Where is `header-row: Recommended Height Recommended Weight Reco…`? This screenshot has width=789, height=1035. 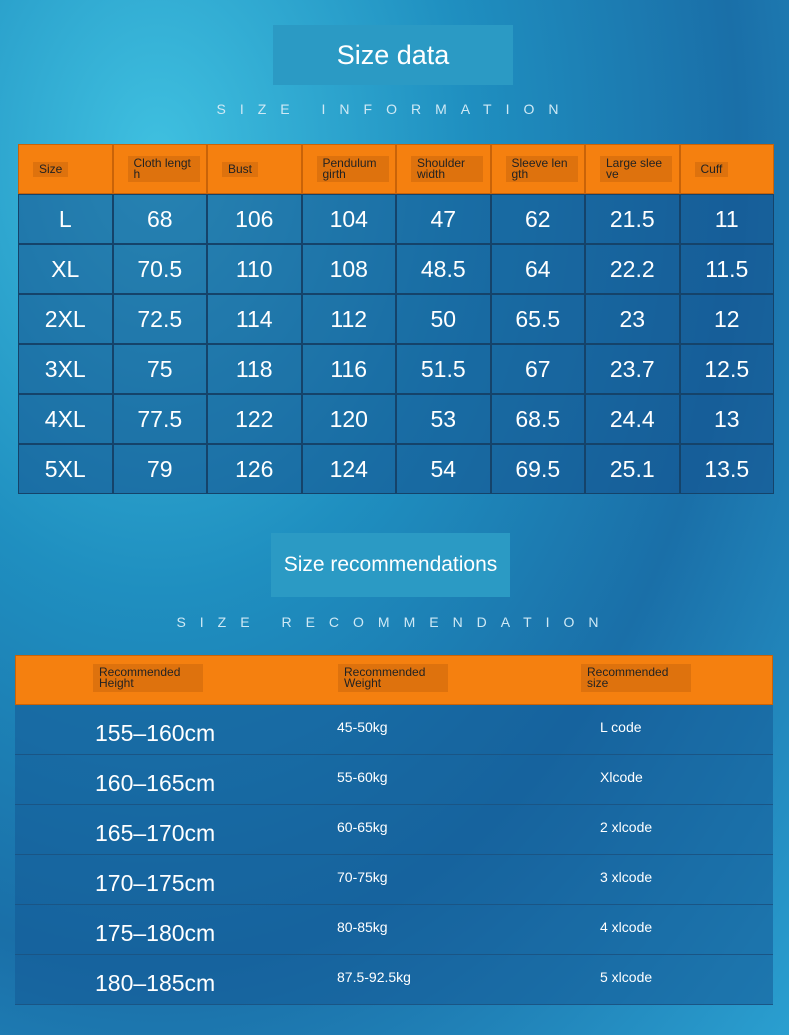 header-row: Recommended Height Recommended Weight Reco… is located at coordinates (394, 680).